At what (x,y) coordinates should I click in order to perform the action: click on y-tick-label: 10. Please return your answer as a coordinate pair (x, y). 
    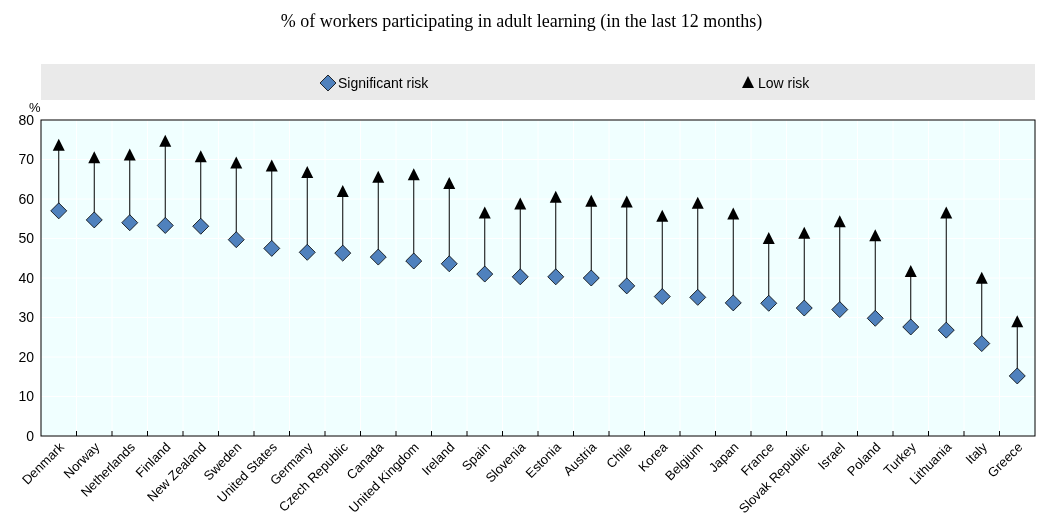
    Looking at the image, I should click on (26, 396).